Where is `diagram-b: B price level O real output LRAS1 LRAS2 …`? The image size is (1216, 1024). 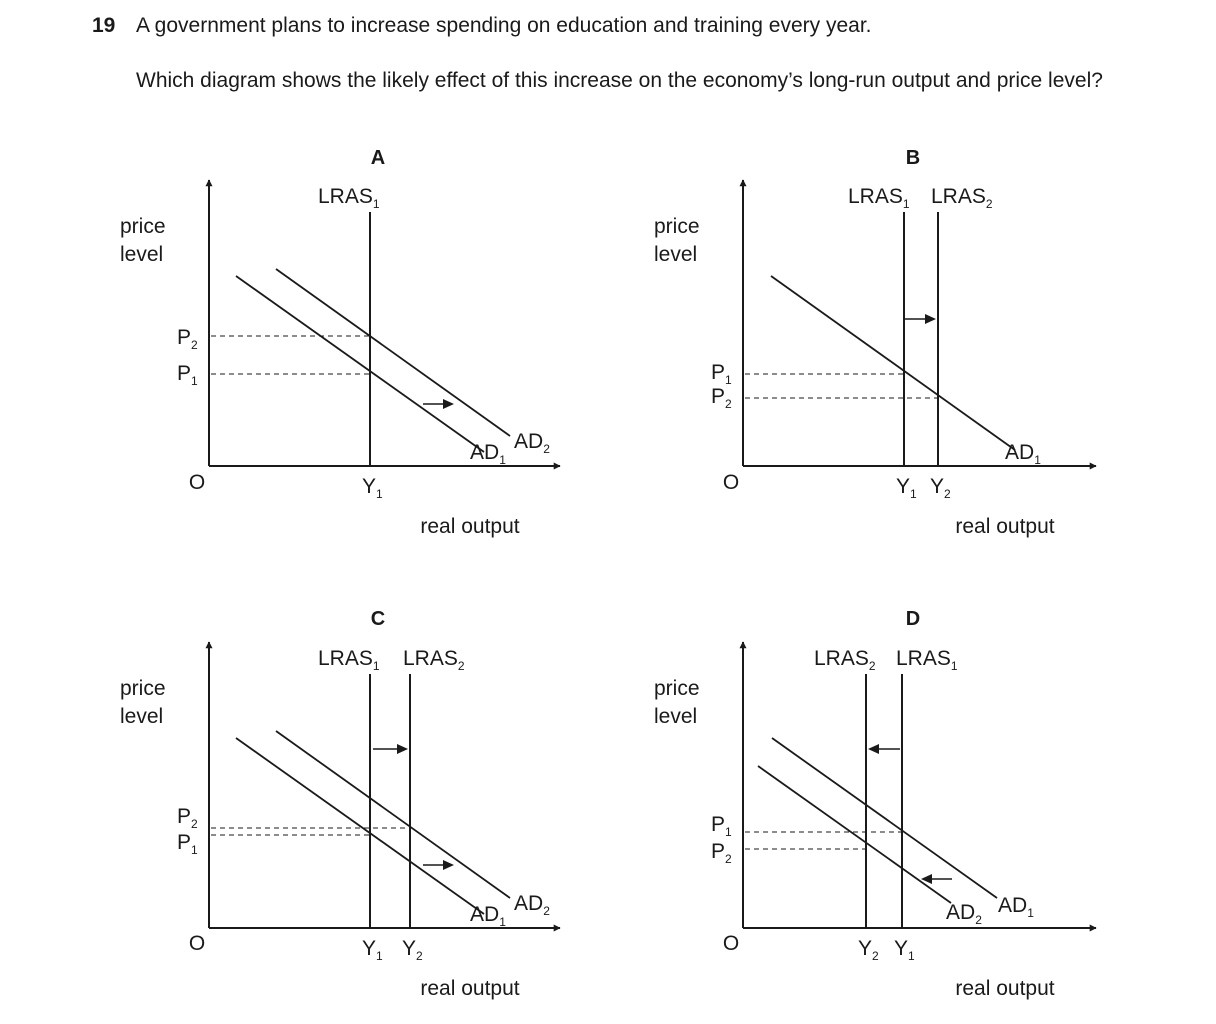
diagram-b: B price level O real output LRAS1 LRAS2 … is located at coordinates (875, 342).